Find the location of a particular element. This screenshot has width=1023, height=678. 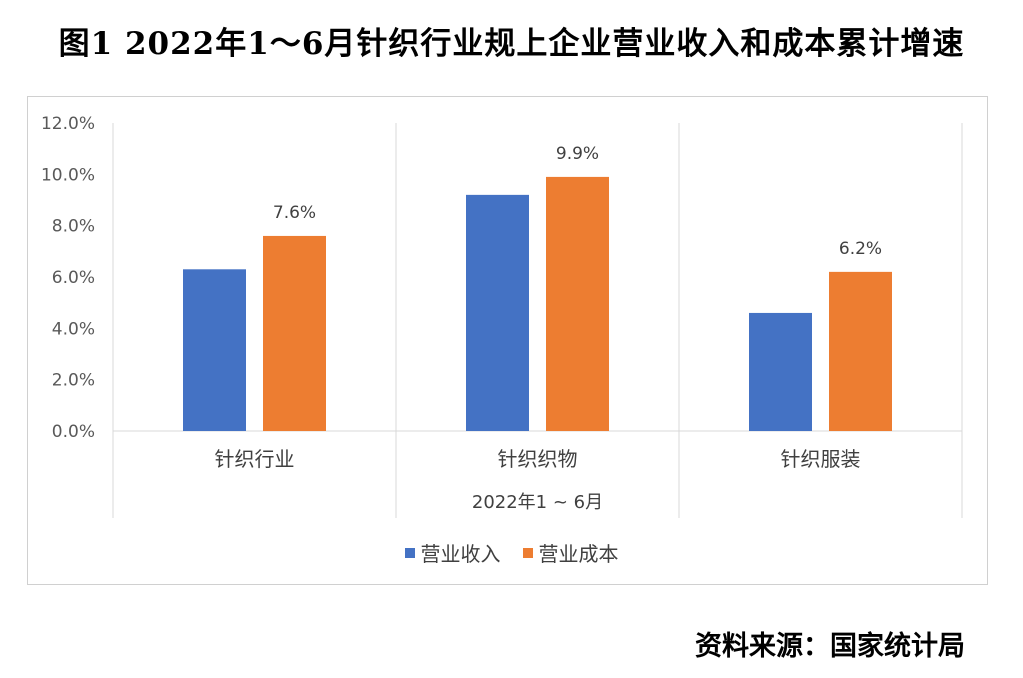

x-category-label: 针织服装 is located at coordinates (821, 459).